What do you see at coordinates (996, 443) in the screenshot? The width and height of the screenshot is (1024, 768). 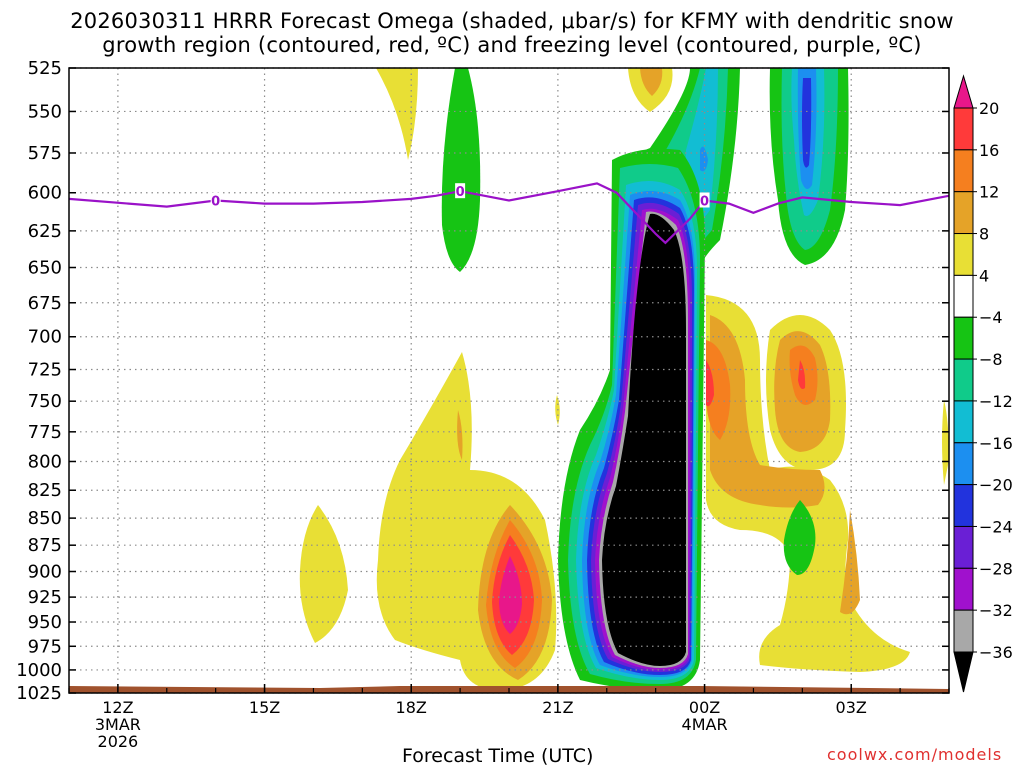 I see `colorbar-label: −16` at bounding box center [996, 443].